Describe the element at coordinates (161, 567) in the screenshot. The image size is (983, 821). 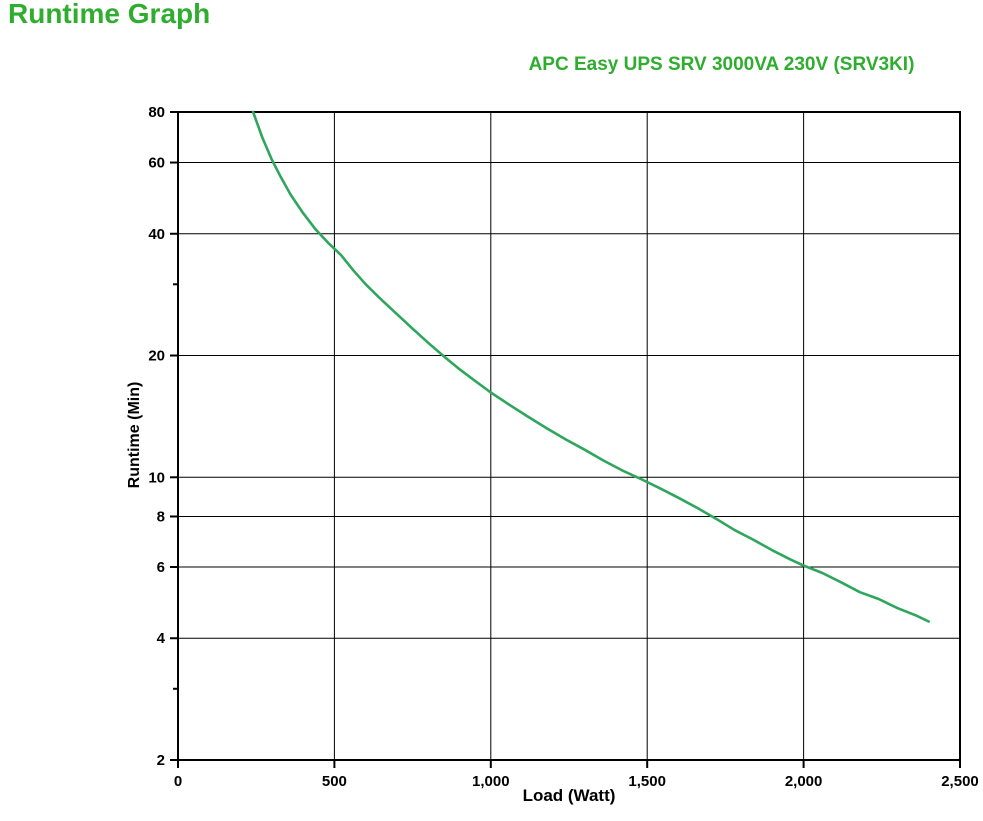
I see `y-tick-label: 6` at that location.